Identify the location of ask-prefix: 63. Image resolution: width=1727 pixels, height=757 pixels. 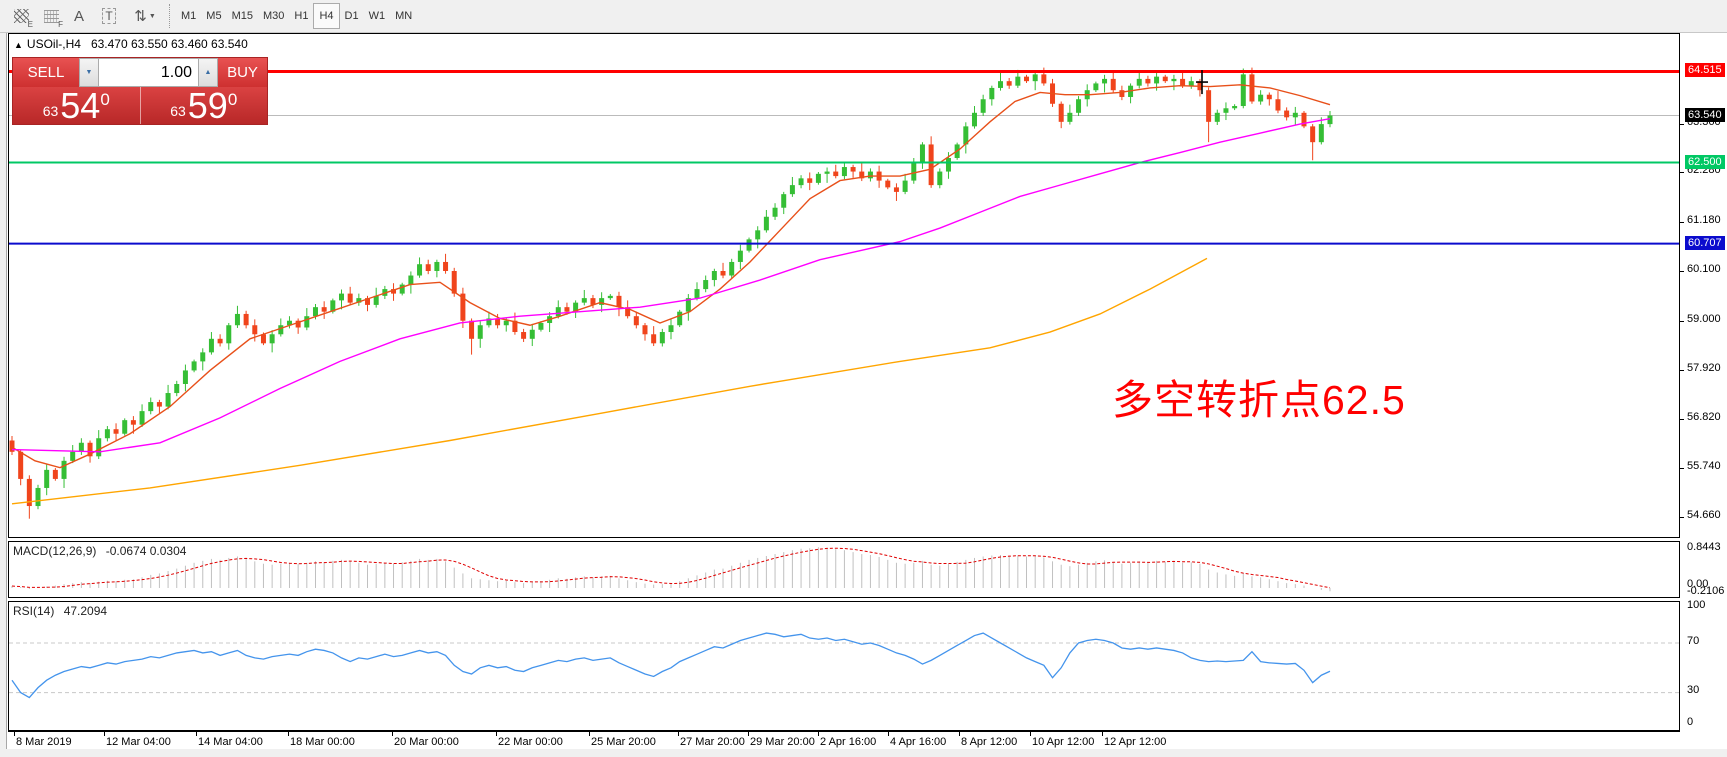
(178, 111).